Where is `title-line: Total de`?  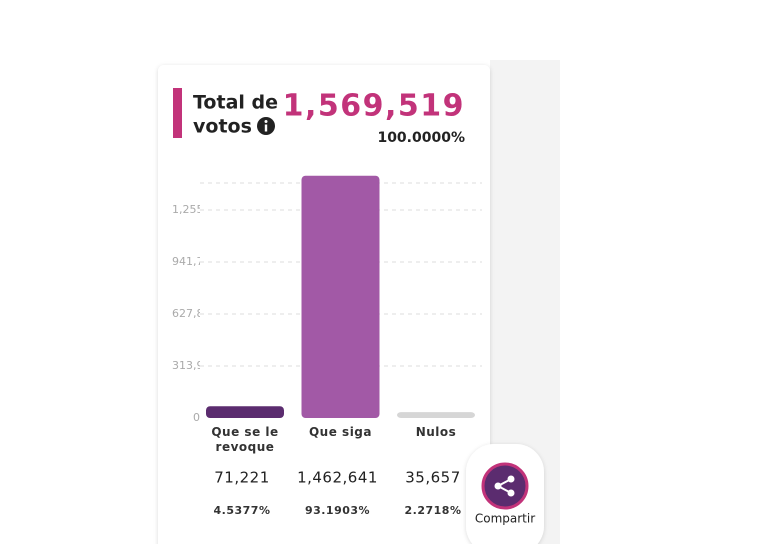 title-line: Total de is located at coordinates (235, 103).